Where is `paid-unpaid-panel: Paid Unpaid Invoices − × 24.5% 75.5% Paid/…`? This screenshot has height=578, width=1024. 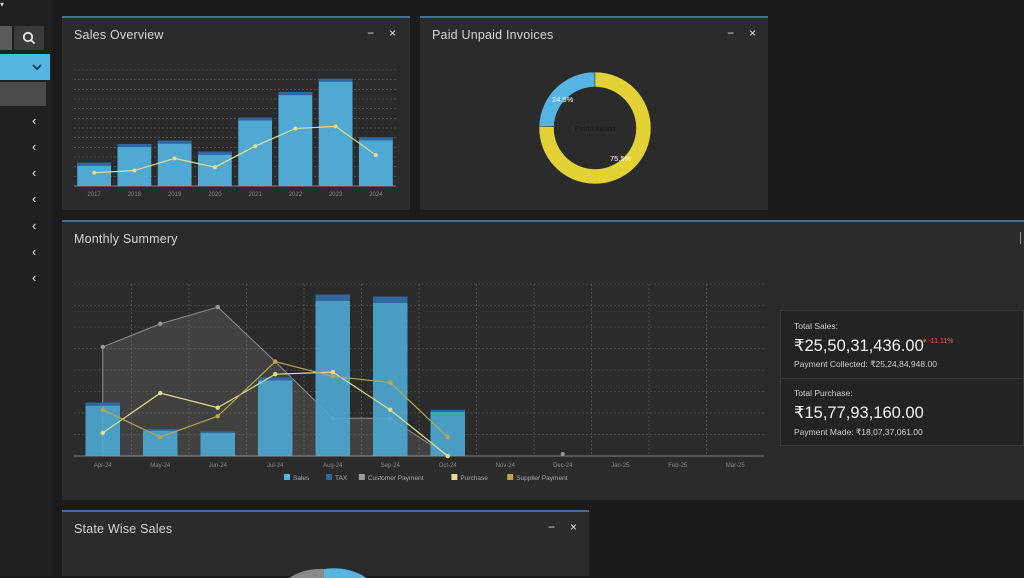
paid-unpaid-panel: Paid Unpaid Invoices − × 24.5% 75.5% Paid/… is located at coordinates (594, 113).